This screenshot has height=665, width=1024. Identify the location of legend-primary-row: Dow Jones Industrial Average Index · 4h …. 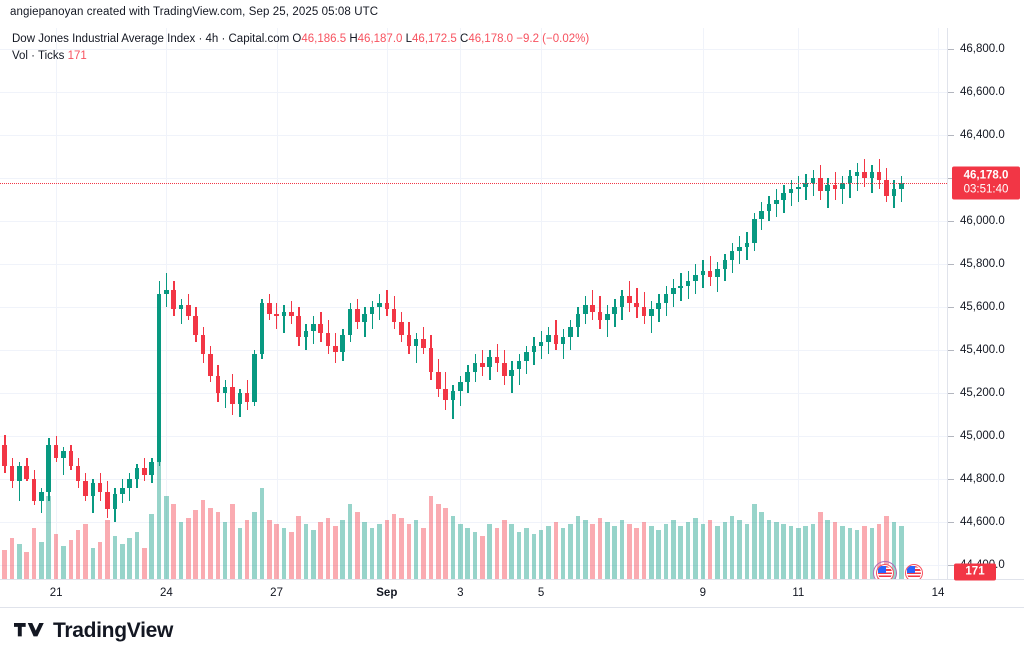
(300, 39).